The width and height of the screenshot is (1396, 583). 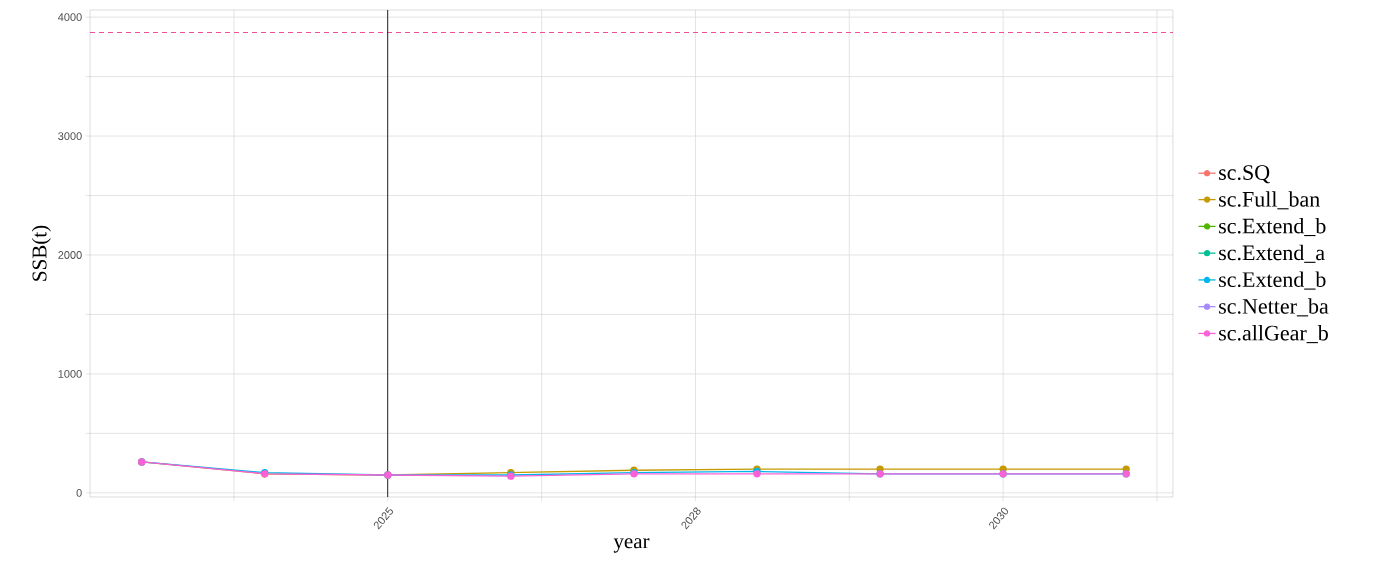 What do you see at coordinates (69, 17) in the screenshot?
I see `y-tick-label: 4000` at bounding box center [69, 17].